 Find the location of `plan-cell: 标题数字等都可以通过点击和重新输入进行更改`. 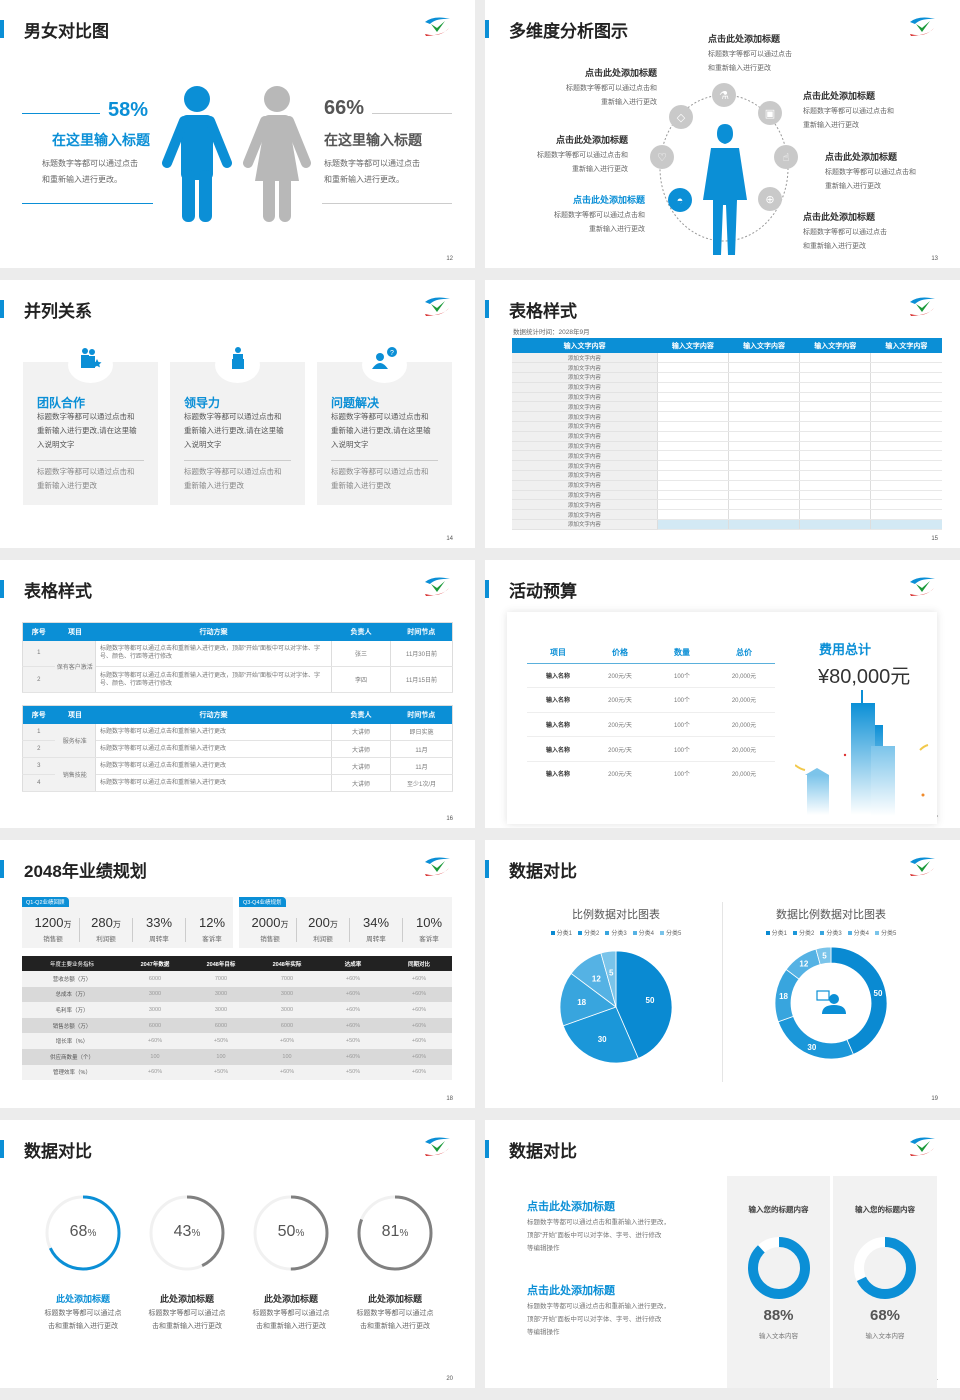

plan-cell: 标题数字等都可以通过点击和重新输入进行更改 is located at coordinates (213, 749).